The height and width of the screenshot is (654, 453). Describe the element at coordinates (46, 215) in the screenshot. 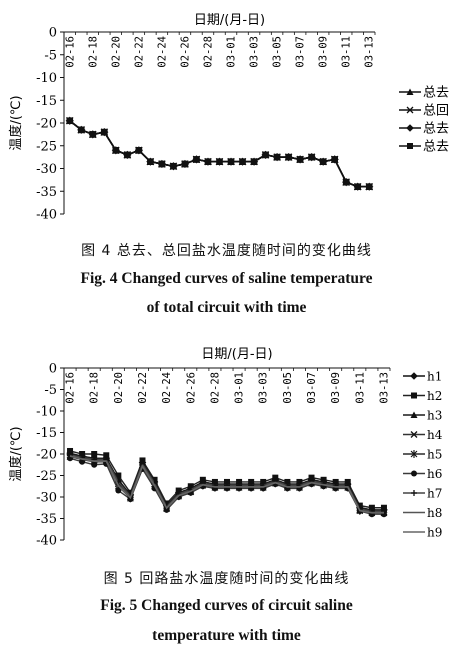

I see `y-tick-label: -40` at that location.